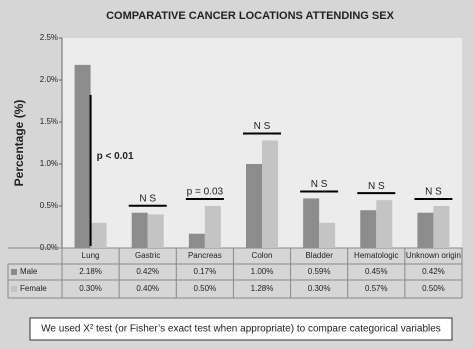  Describe the element at coordinates (90, 271) in the screenshot. I see `table-value: 2.18%` at that location.